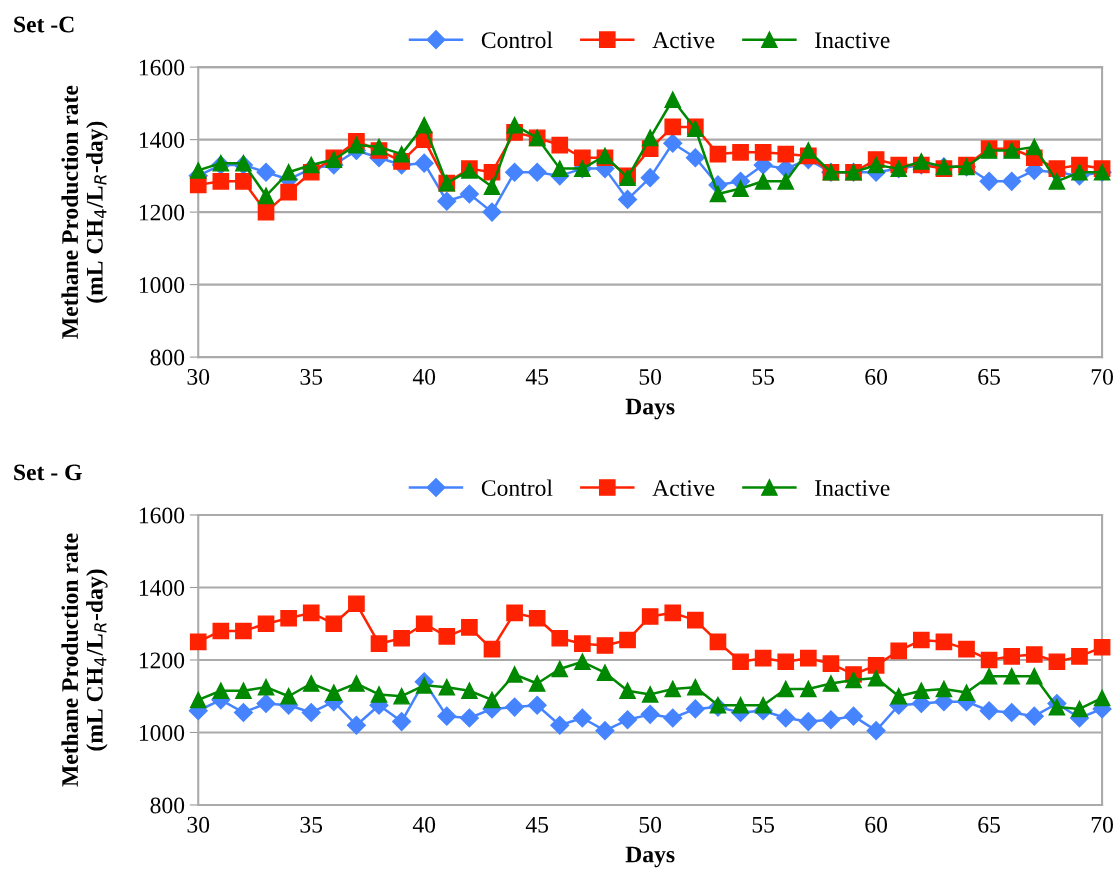 This screenshot has height=895, width=1120. What do you see at coordinates (48, 472) in the screenshot?
I see `chart-title: Set - G` at bounding box center [48, 472].